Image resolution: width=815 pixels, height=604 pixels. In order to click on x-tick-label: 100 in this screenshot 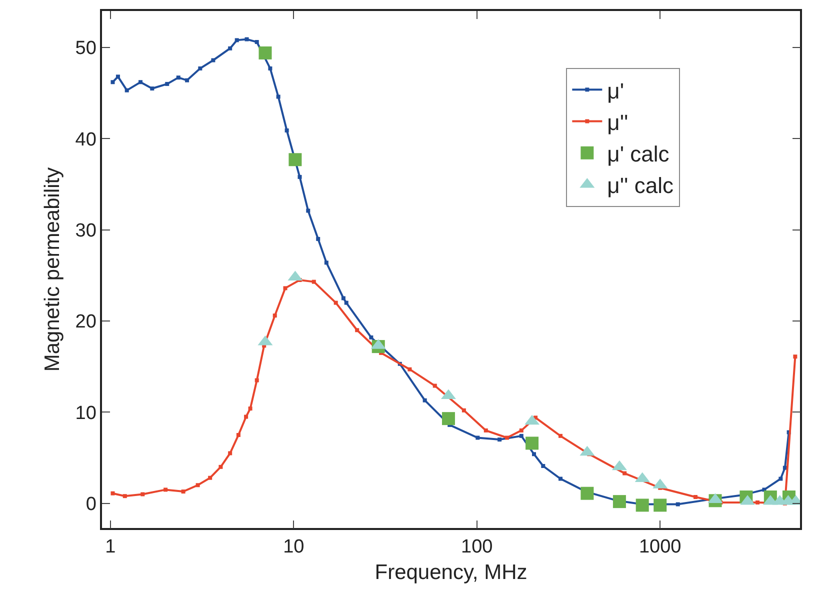, I will do `click(477, 547)`.